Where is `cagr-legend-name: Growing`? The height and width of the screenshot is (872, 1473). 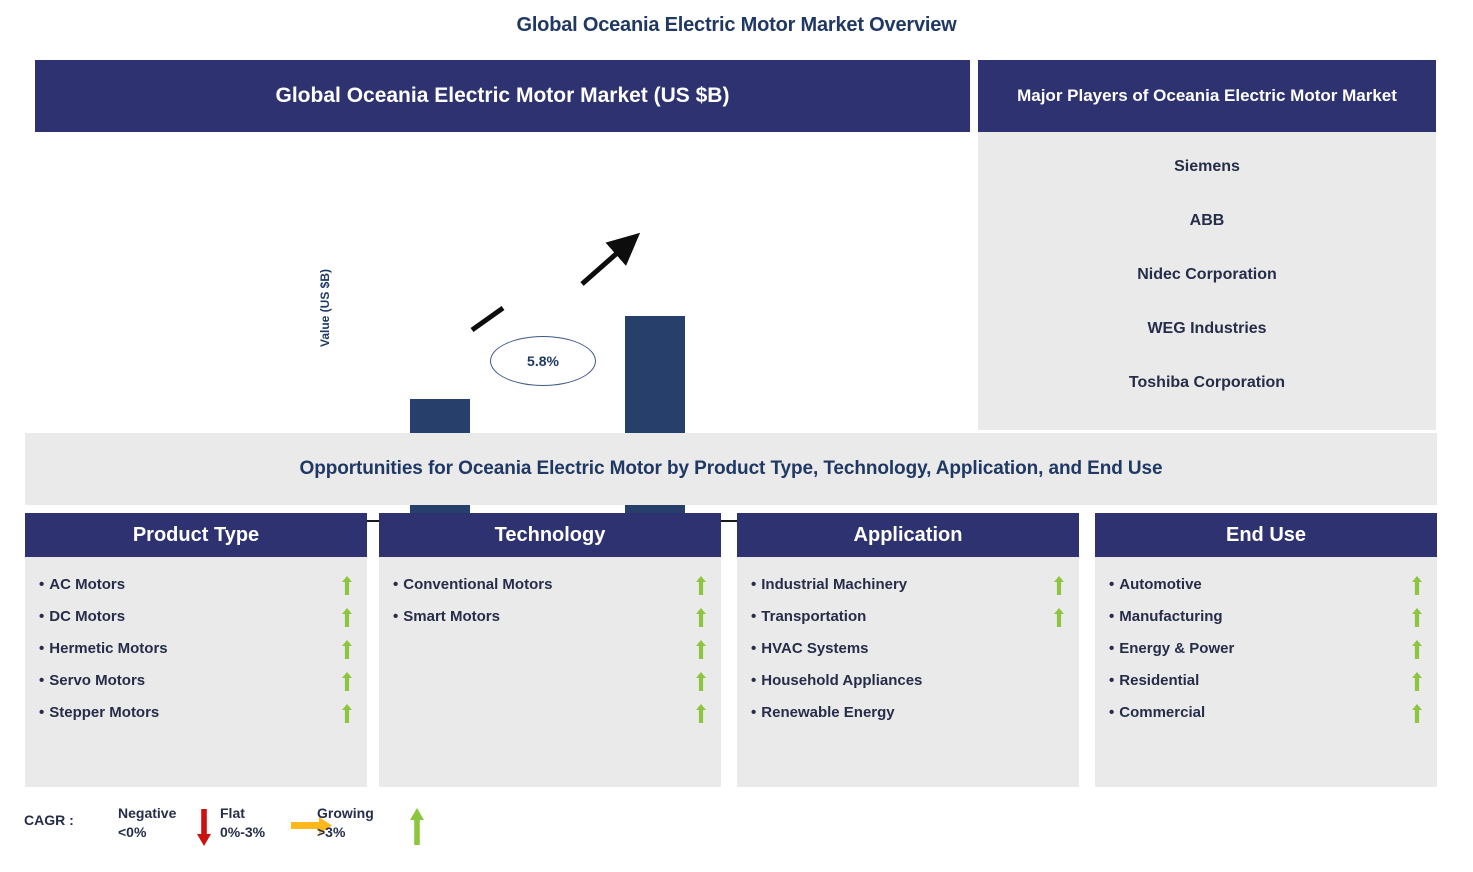
cagr-legend-name: Growing is located at coordinates (345, 813).